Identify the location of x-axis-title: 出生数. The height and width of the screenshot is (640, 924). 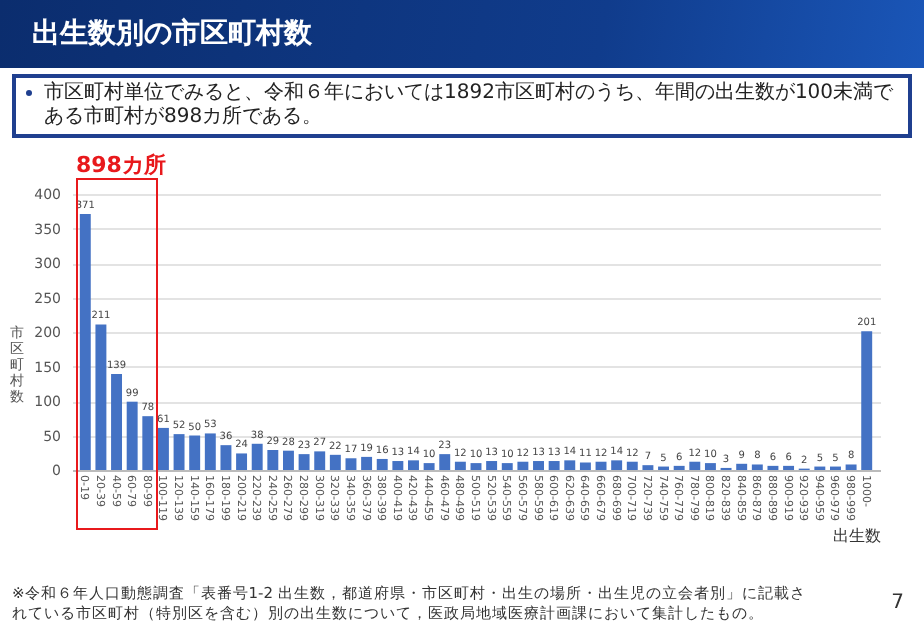
(857, 535).